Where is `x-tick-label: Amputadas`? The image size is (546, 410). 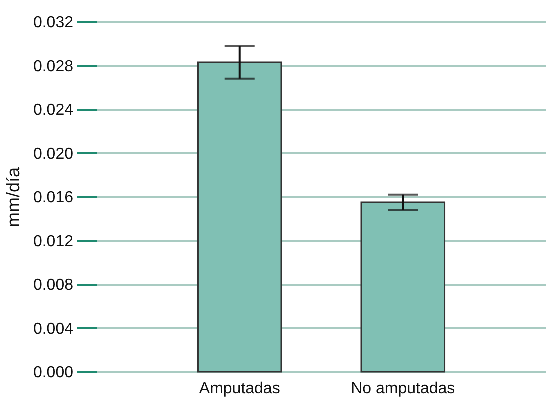
x-tick-label: Amputadas is located at coordinates (239, 389).